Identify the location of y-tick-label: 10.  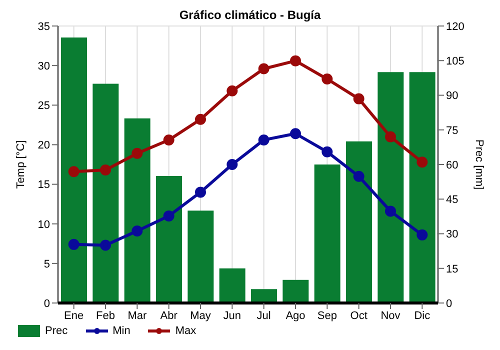
(44, 224).